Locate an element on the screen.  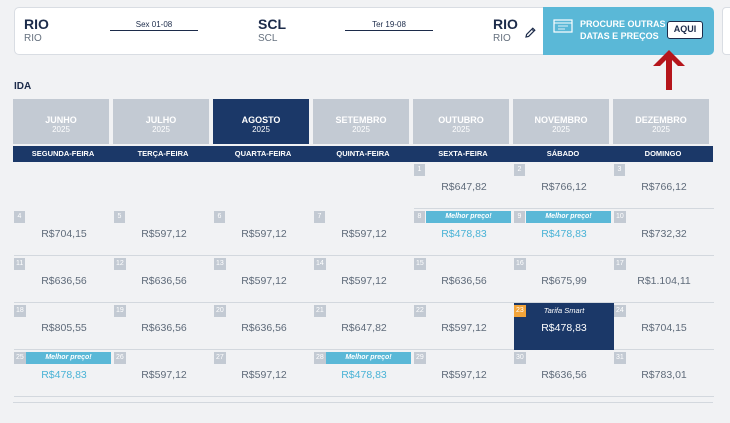
day-price: R$732,32 is located at coordinates (664, 234).